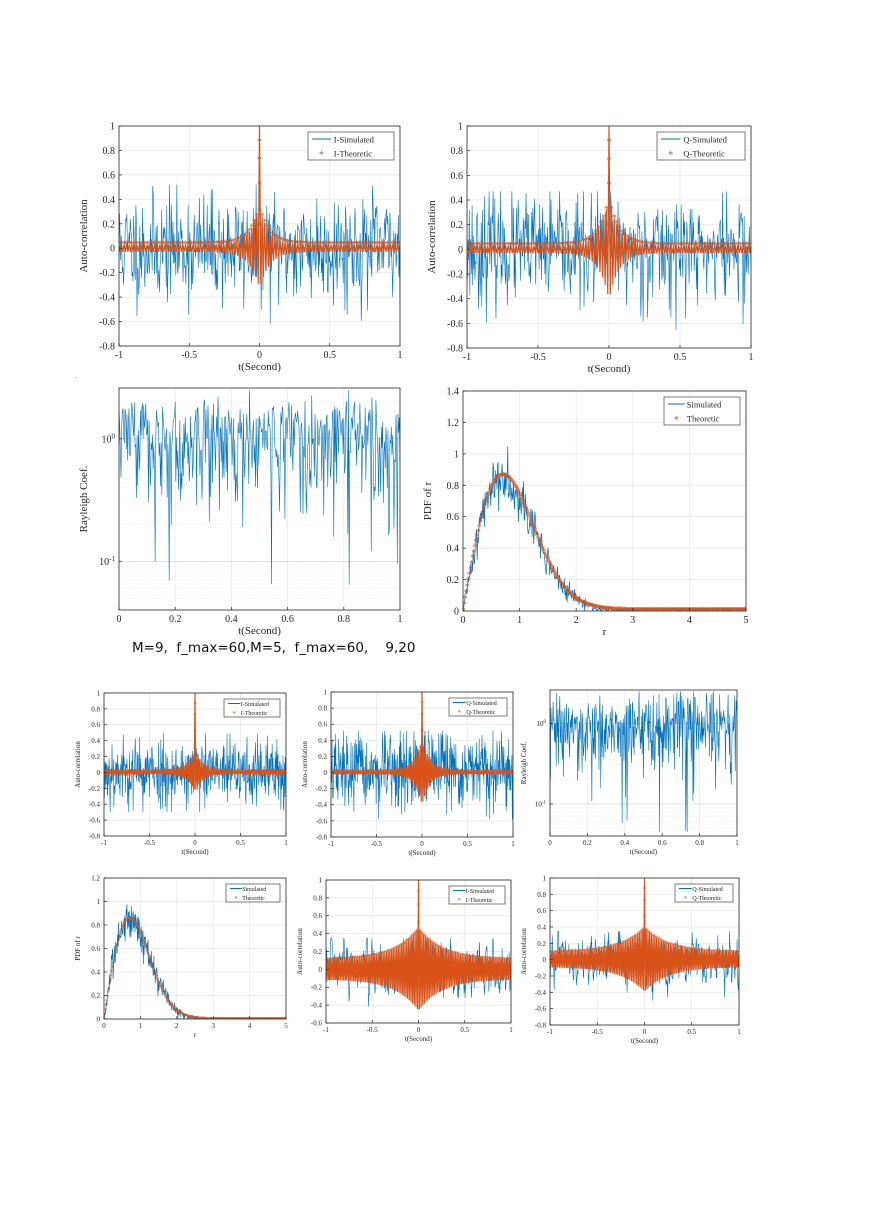 This screenshot has height=1228, width=869. Describe the element at coordinates (322, 821) in the screenshot. I see `y-tick-label: -0.6` at that location.